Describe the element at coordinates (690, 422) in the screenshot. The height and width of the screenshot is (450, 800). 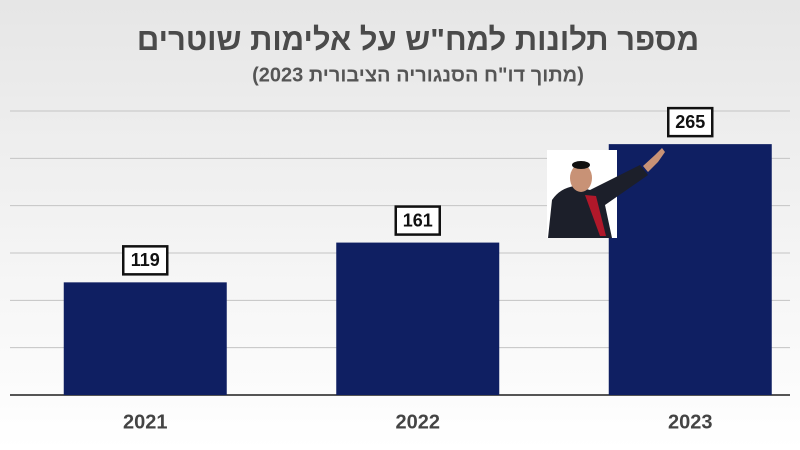
I see `x-tick-label: 2023` at that location.